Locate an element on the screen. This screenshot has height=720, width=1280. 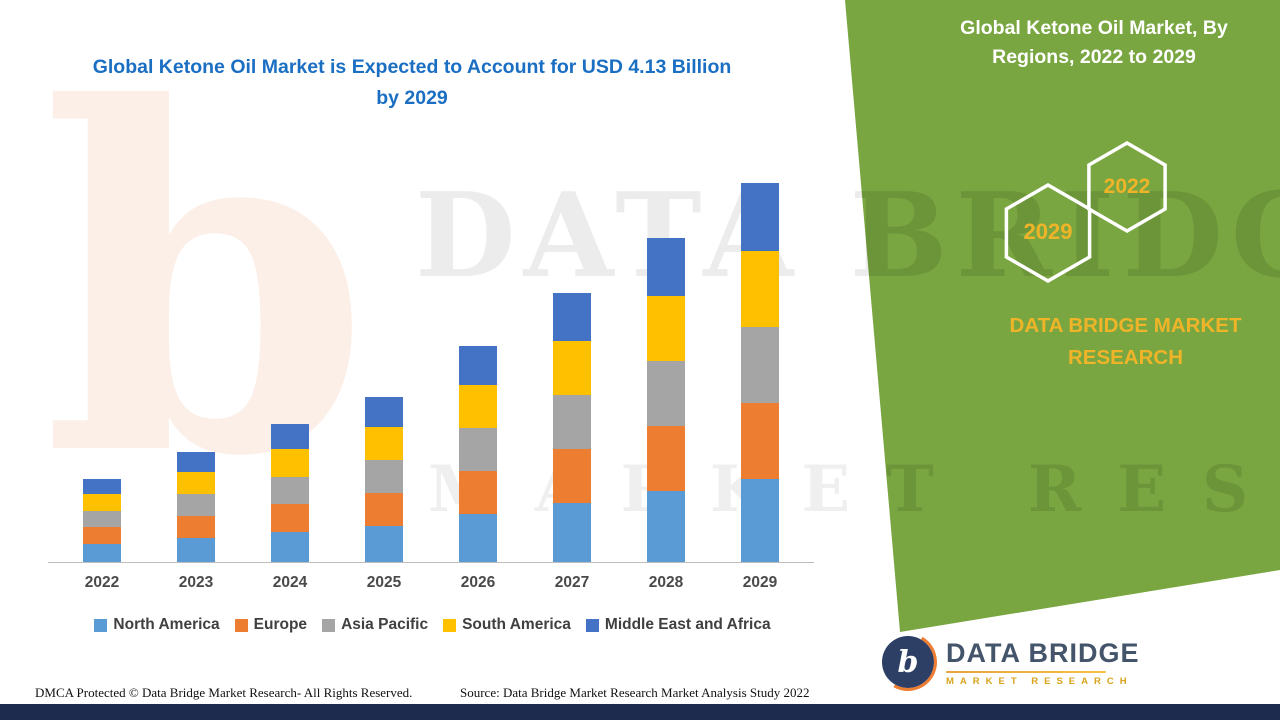
logo-title: DATA BRIDGE is located at coordinates (1043, 652).